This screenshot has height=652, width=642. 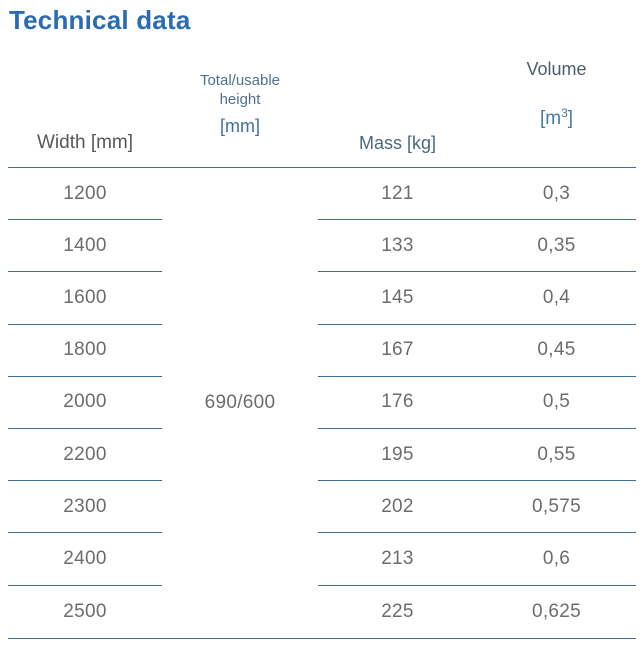 I want to click on col-header-mass: Mass [kg], so click(x=397, y=143).